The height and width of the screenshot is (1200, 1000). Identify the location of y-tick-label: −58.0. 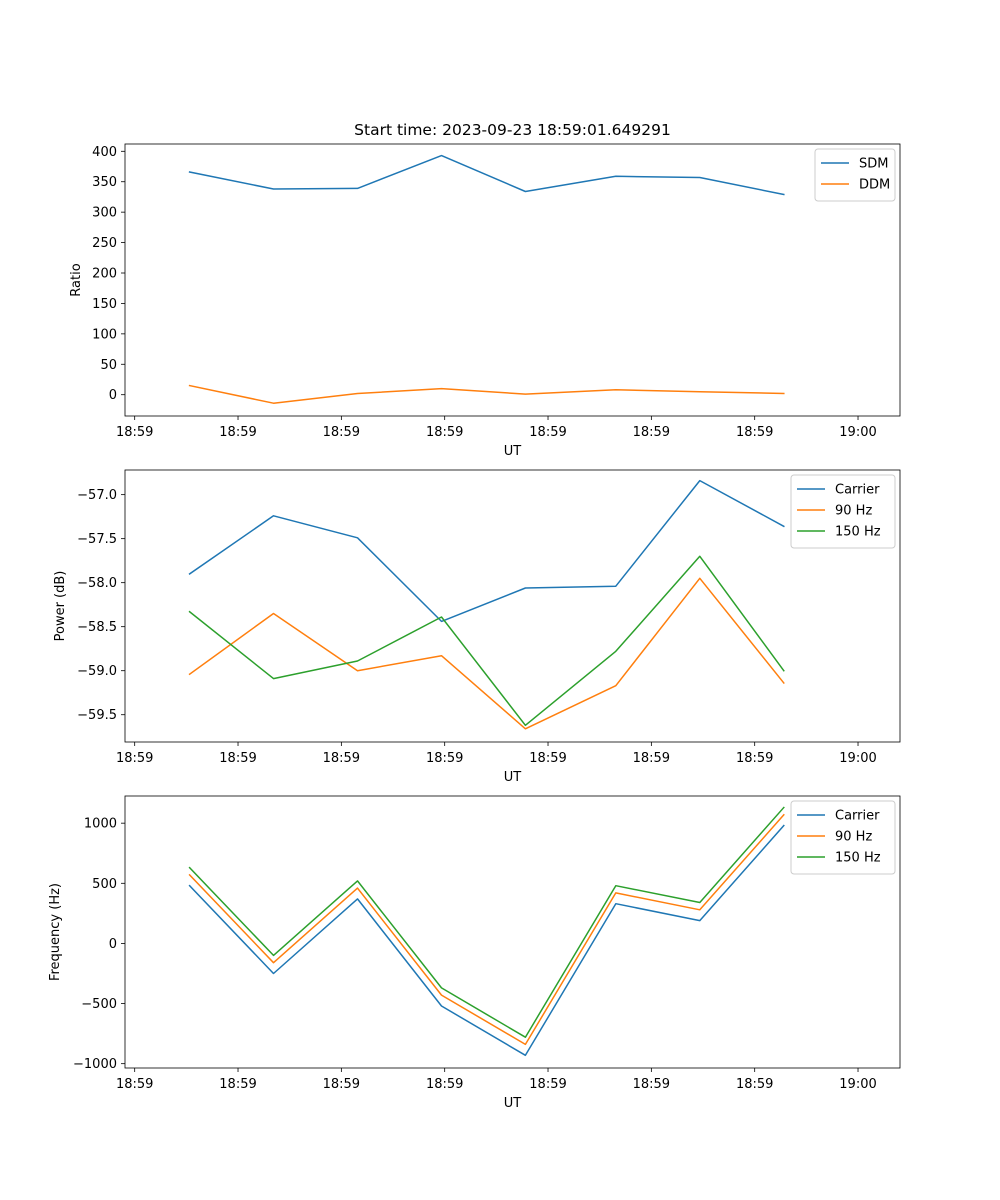
(97, 583).